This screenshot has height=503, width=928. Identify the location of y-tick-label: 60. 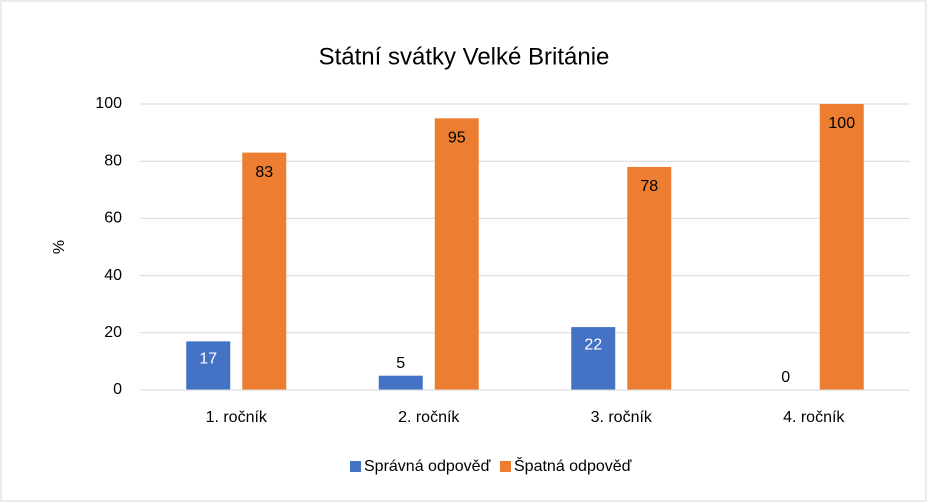
(113, 218).